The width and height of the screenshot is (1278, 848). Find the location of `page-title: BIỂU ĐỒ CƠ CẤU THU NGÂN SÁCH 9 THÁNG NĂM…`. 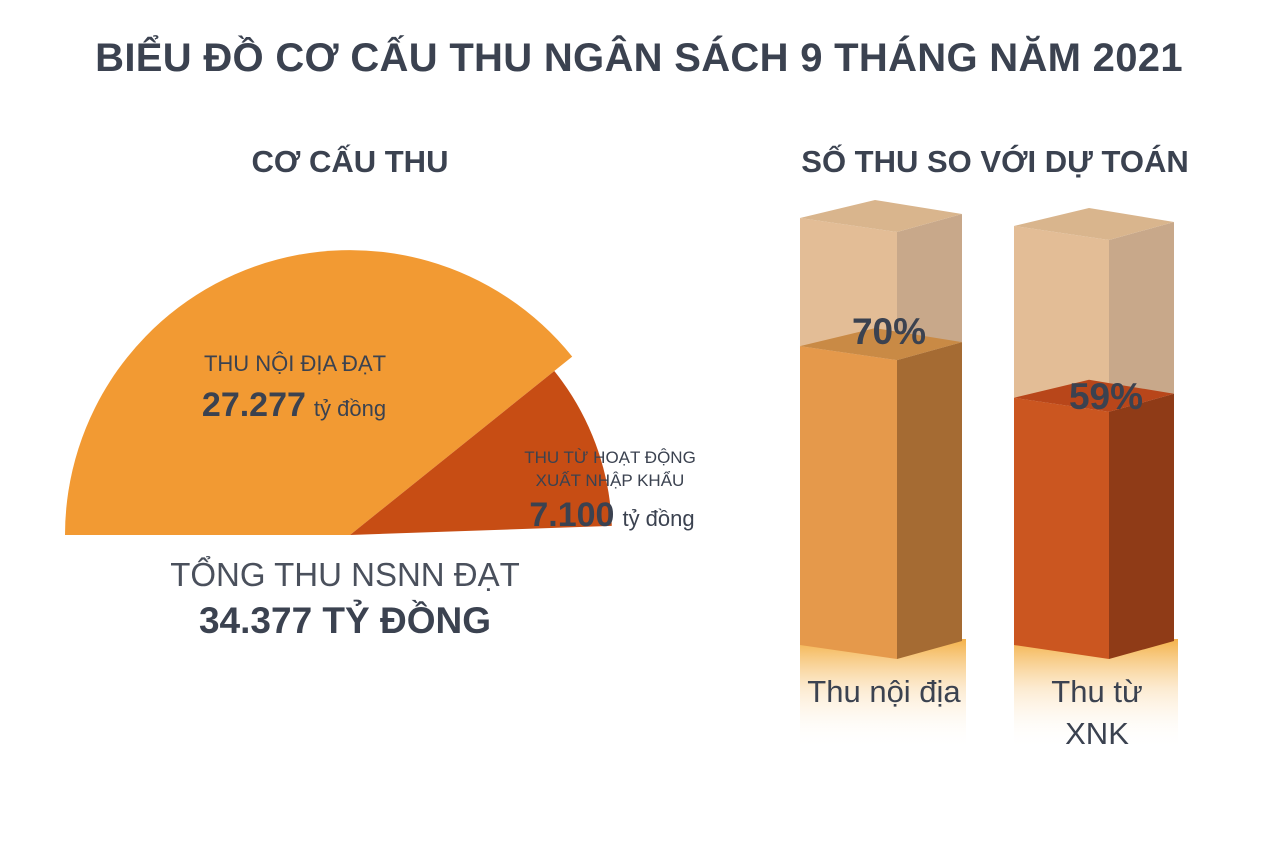

page-title: BIỂU ĐỒ CƠ CẤU THU NGÂN SÁCH 9 THÁNG NĂM… is located at coordinates (639, 58).